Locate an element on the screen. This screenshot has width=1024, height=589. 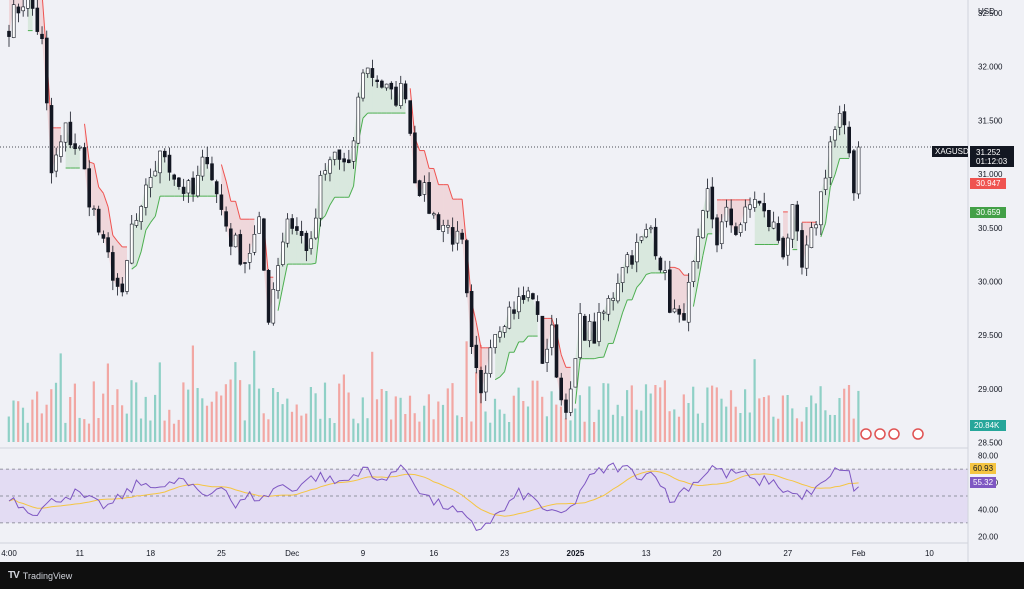
tradingview-logo: TV TradingView is located at coordinates (40, 575).